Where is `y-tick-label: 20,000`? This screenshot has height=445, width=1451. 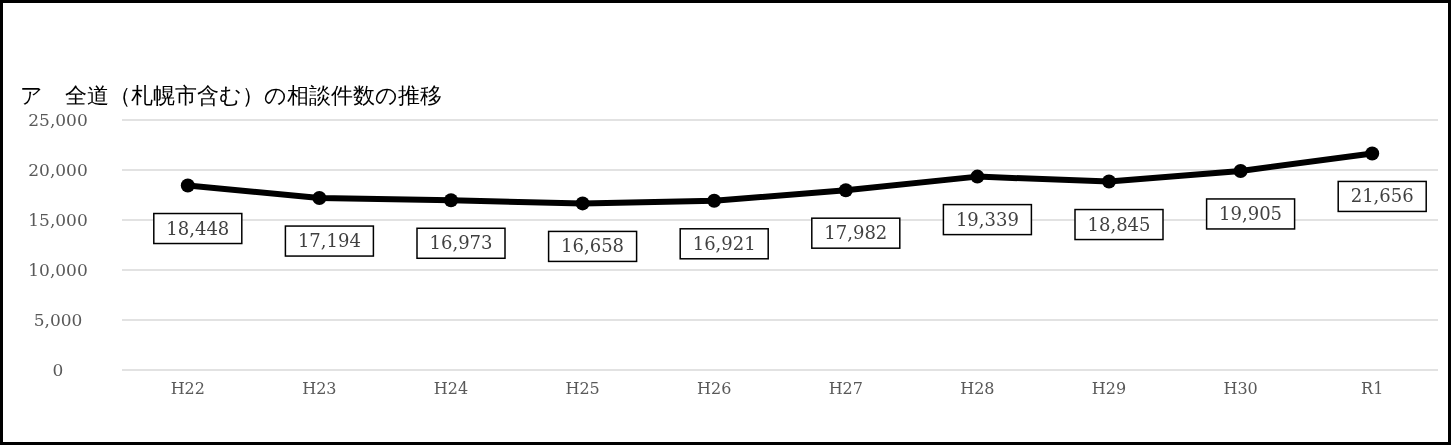
y-tick-label: 20,000 is located at coordinates (58, 170).